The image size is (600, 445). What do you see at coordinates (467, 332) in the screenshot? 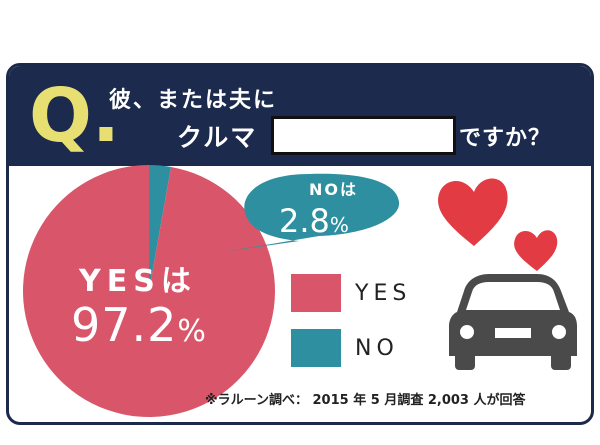
I see `car-headlight-left` at bounding box center [467, 332].